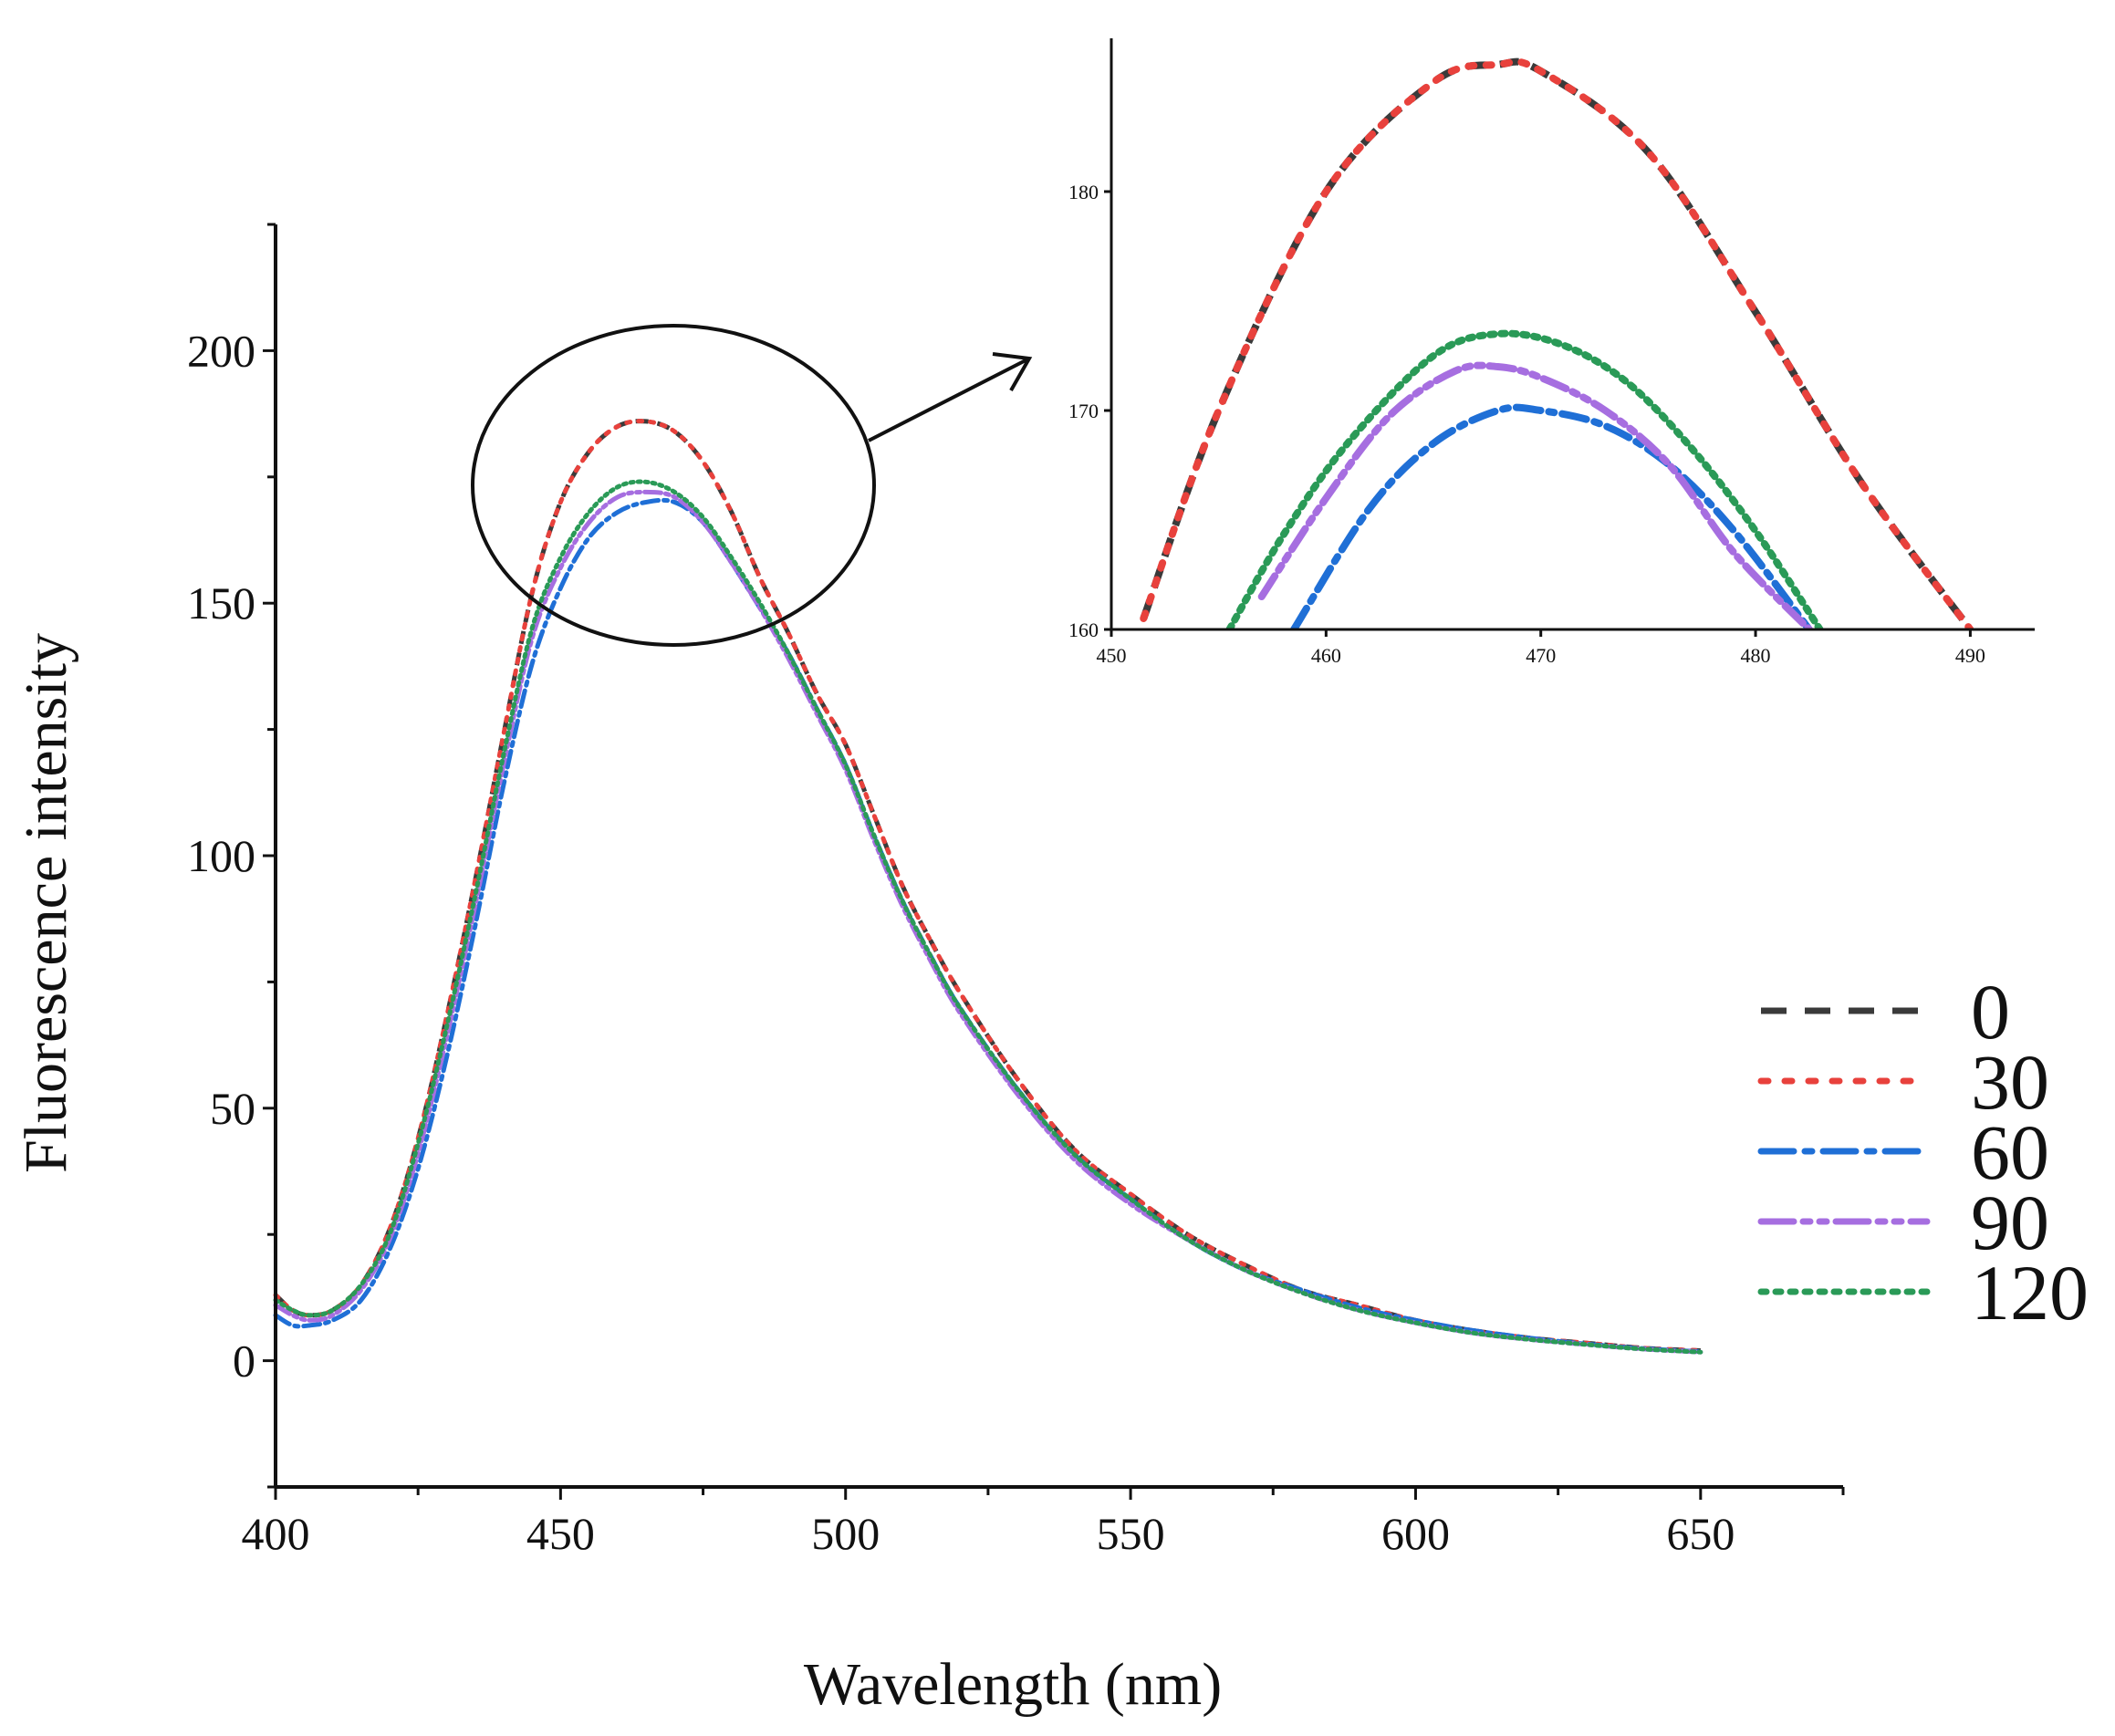 Image resolution: width=2115 pixels, height=1736 pixels. Describe the element at coordinates (561, 1533) in the screenshot. I see `main-x-tick-label: 450` at that location.